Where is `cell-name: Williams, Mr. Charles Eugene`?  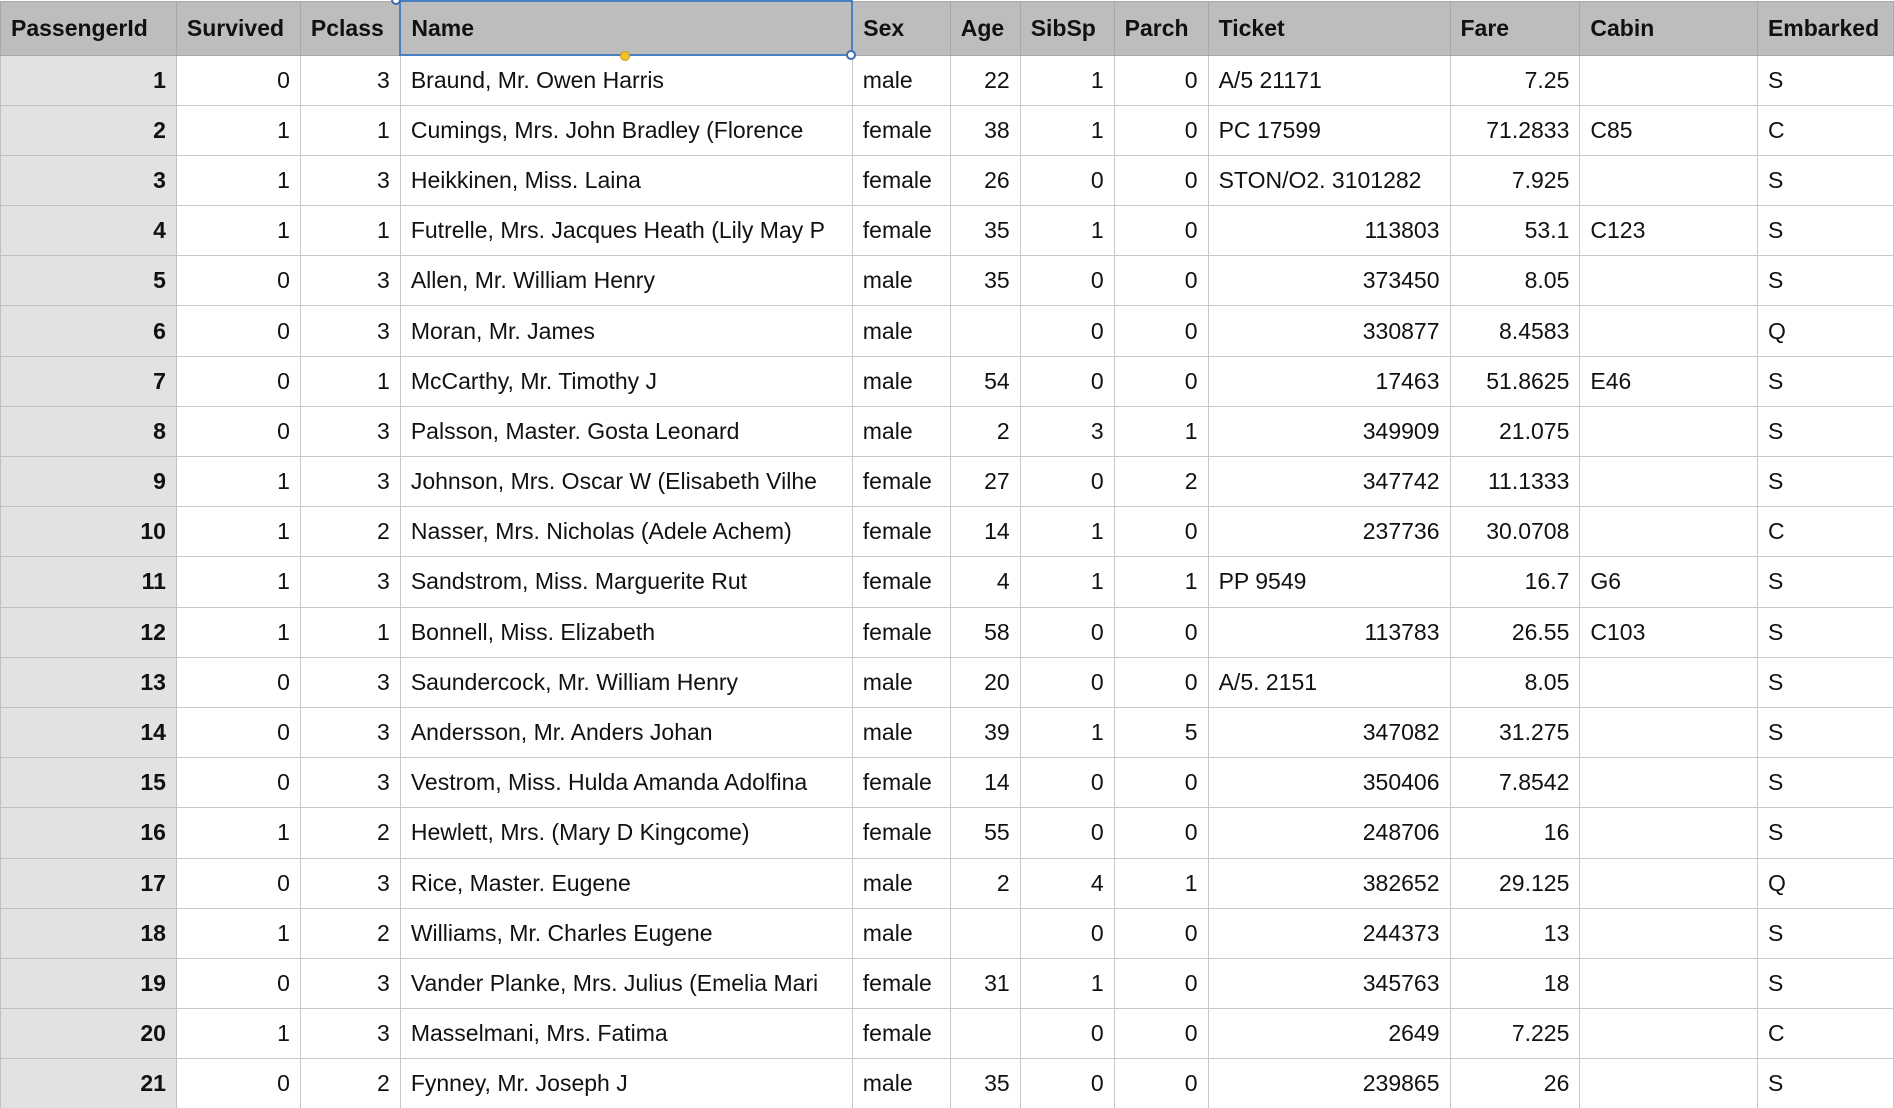
cell-name: Williams, Mr. Charles Eugene is located at coordinates (626, 933).